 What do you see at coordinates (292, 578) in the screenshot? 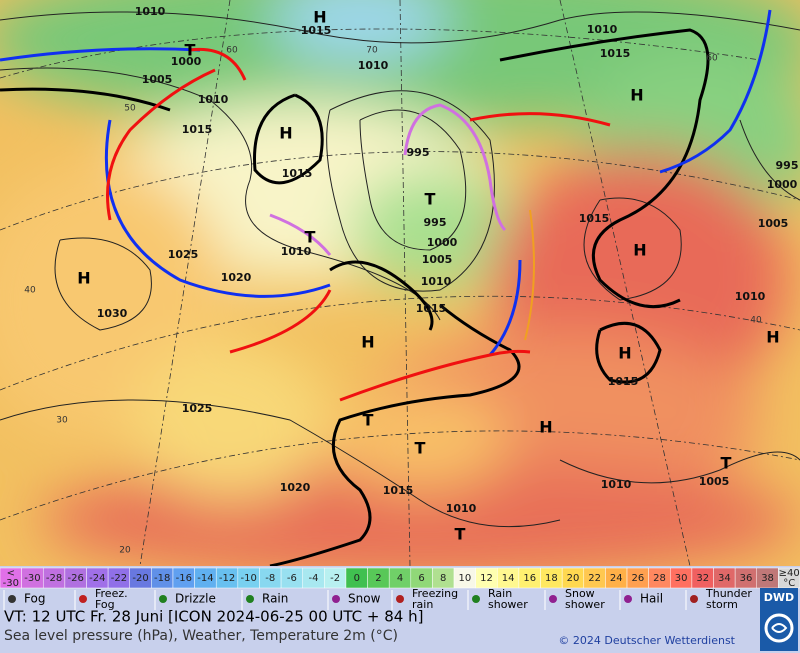
I see `scale-label: -6` at bounding box center [292, 578].